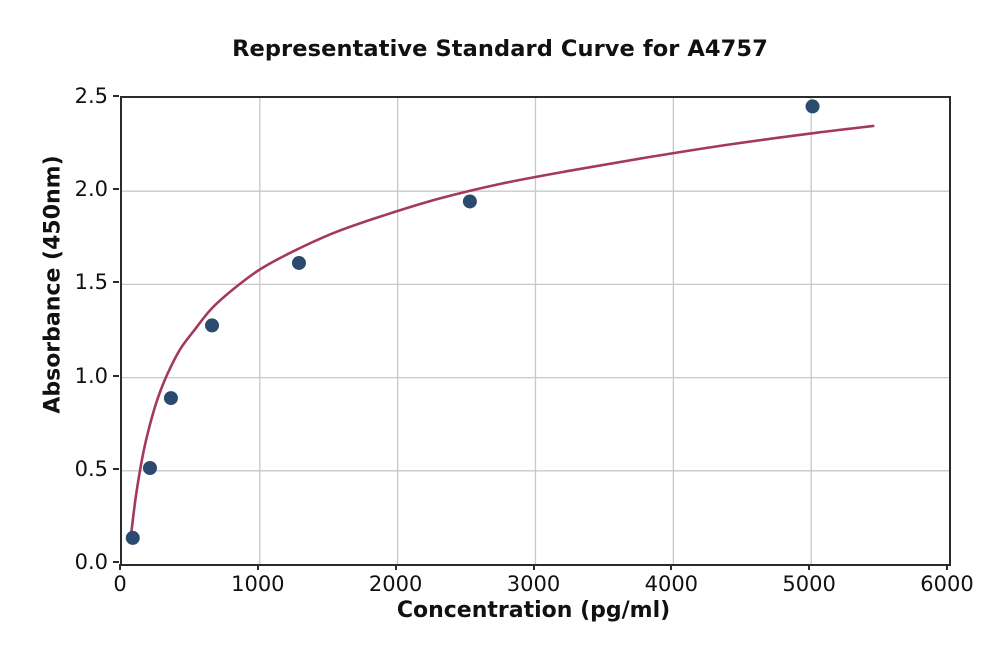 Image resolution: width=1000 pixels, height=660 pixels. What do you see at coordinates (809, 584) in the screenshot?
I see `x-tick-label: 5000` at bounding box center [809, 584].